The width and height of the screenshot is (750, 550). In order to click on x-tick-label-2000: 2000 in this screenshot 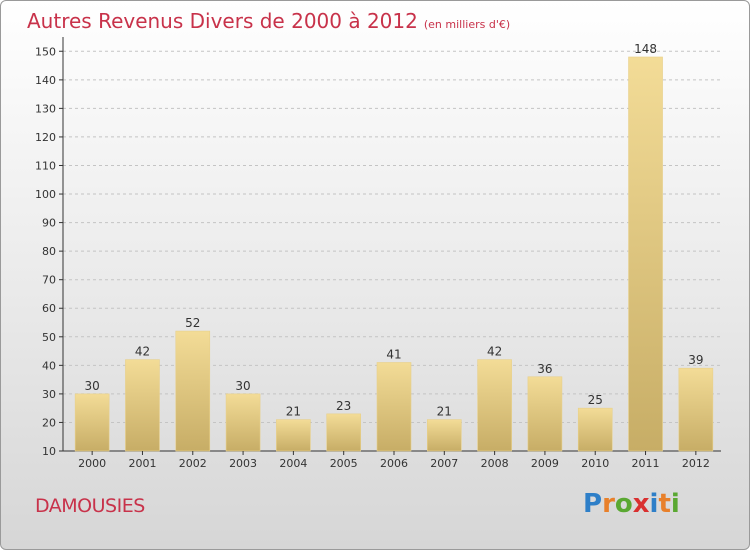, I will do `click(92, 463)`.